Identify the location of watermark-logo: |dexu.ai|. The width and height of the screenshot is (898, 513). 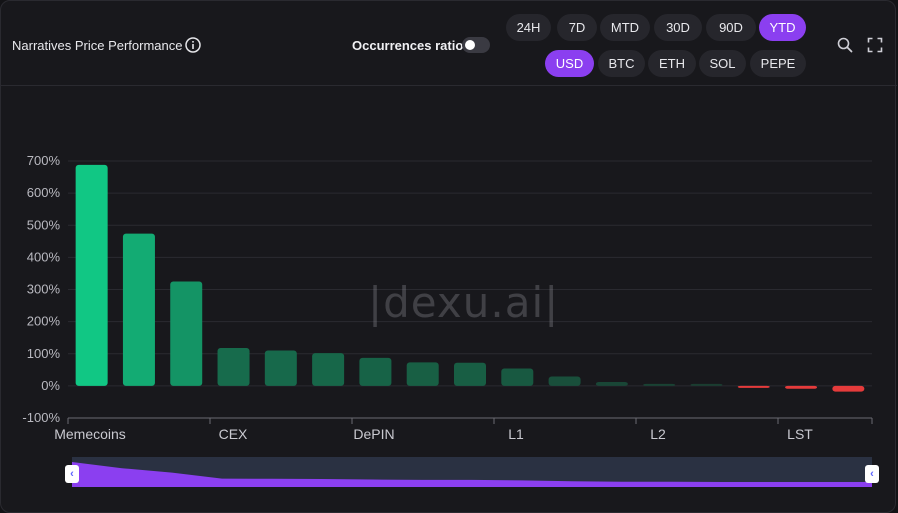
(464, 302).